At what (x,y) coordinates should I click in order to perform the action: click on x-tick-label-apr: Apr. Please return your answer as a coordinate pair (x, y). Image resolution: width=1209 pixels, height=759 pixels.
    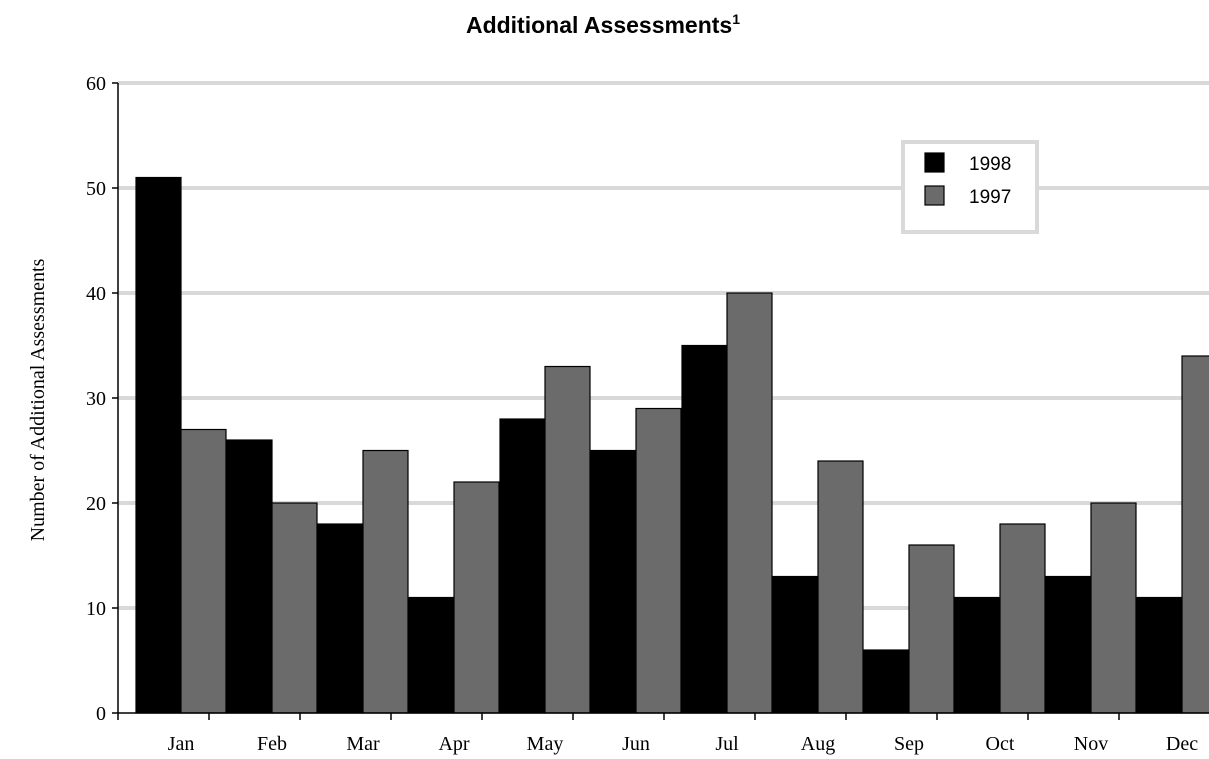
    Looking at the image, I should click on (453, 744).